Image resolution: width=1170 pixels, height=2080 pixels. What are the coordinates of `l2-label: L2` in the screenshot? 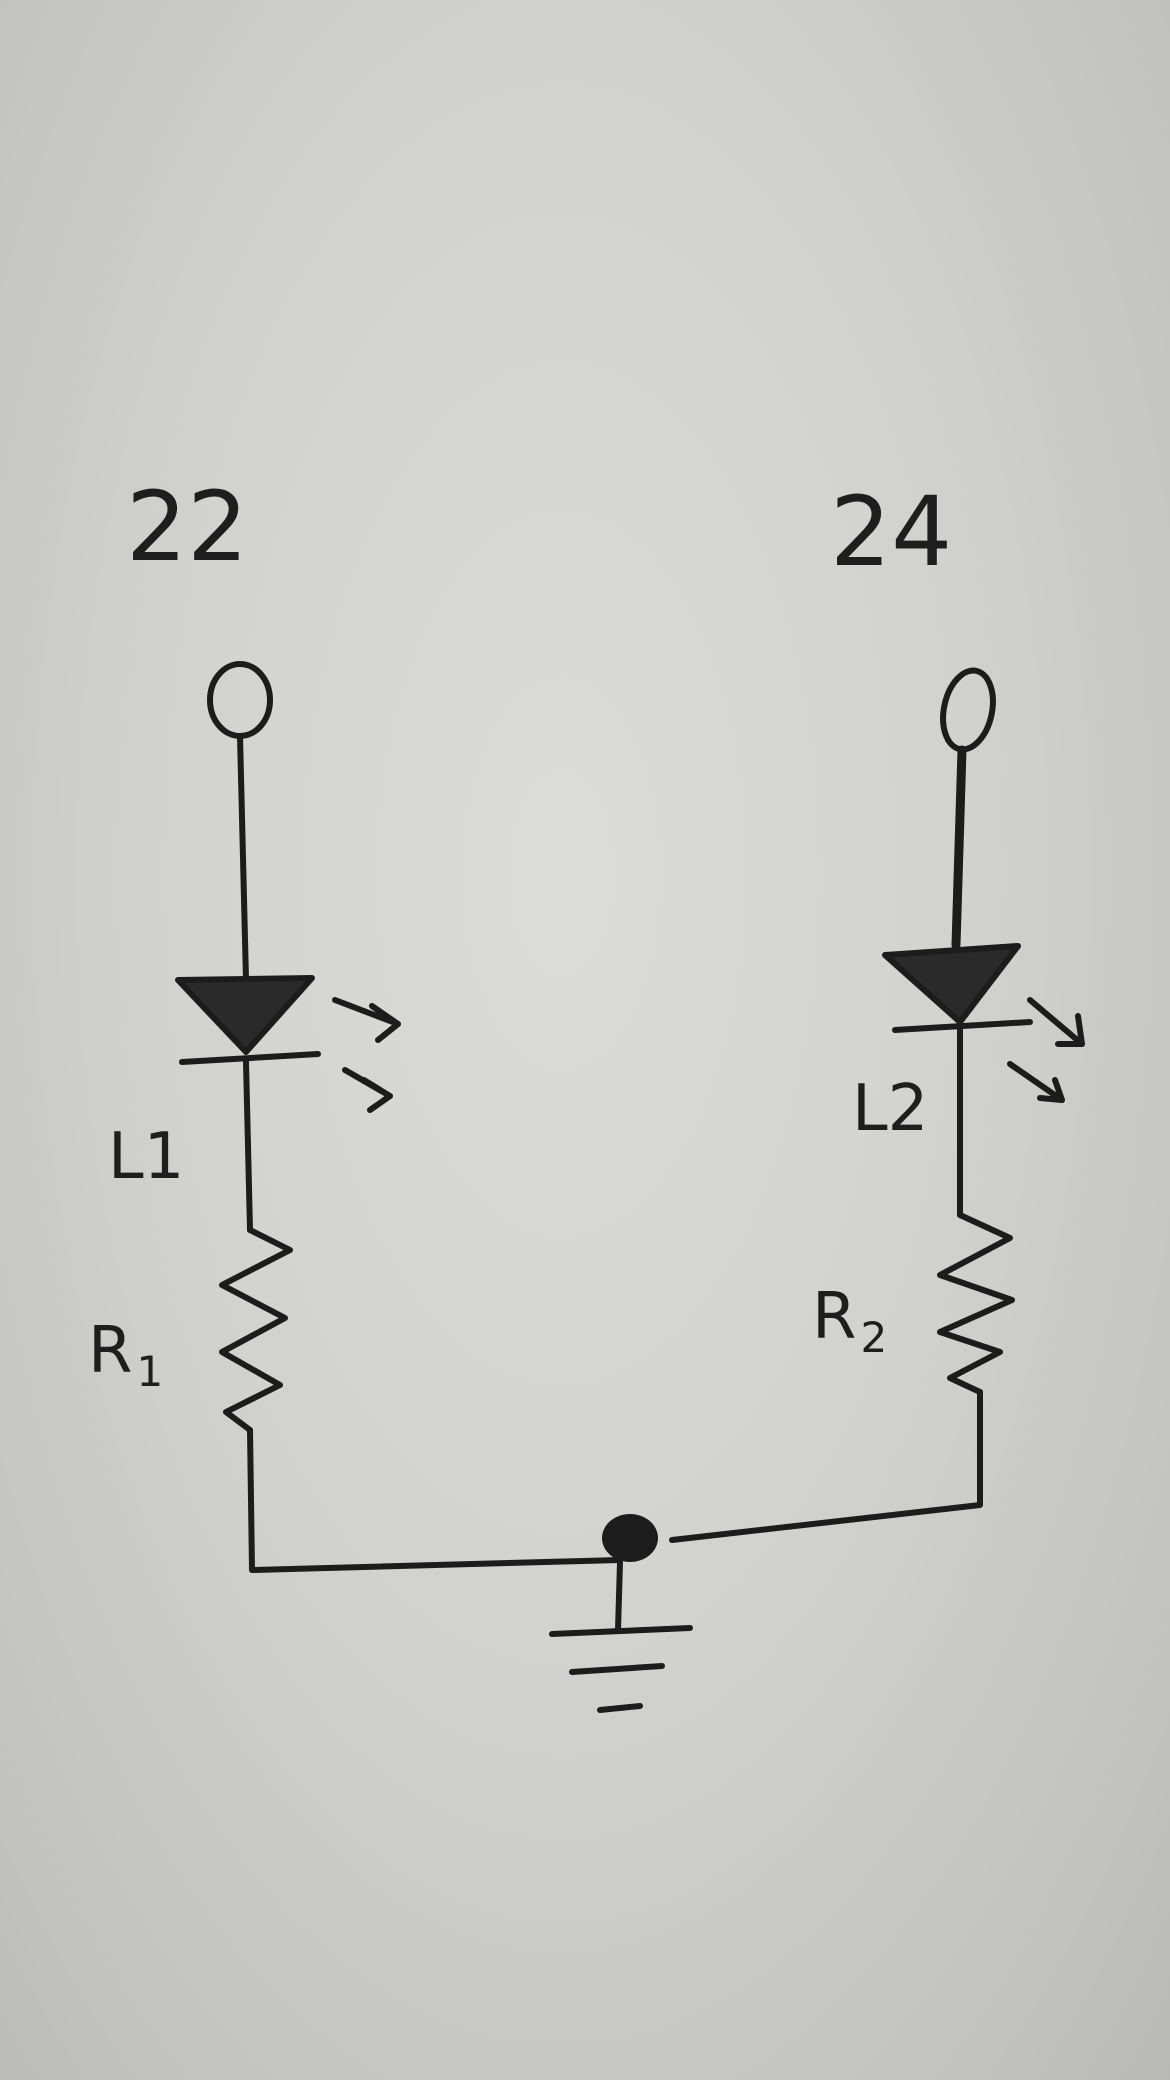 It's located at (890, 1109).